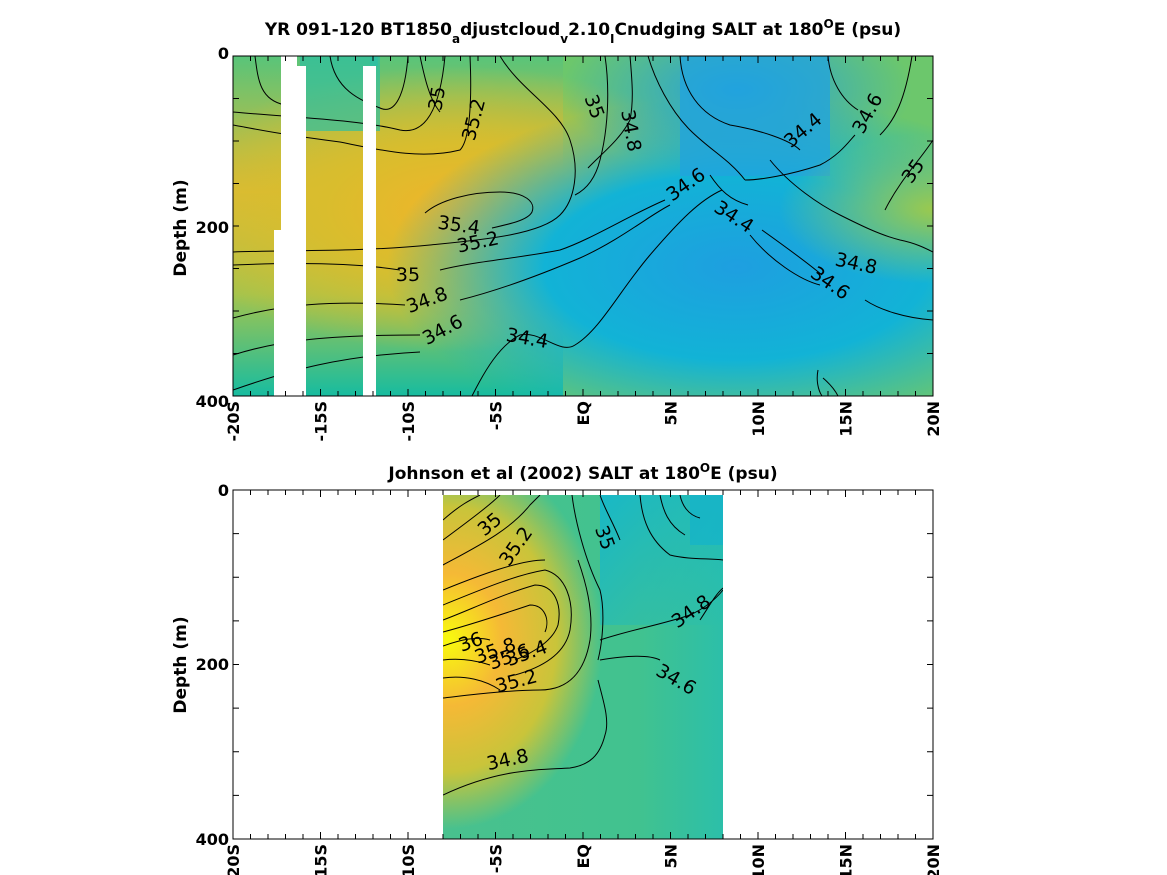 This screenshot has height=875, width=1167. I want to click on x-tick-label: -15S, so click(321, 421).